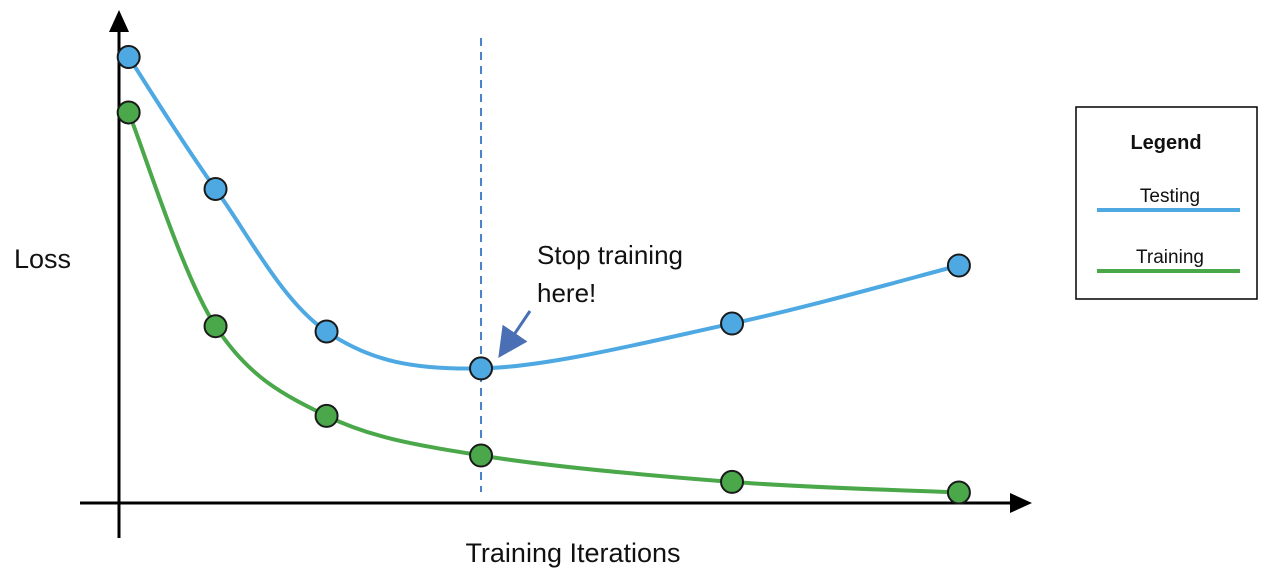 The height and width of the screenshot is (576, 1265). What do you see at coordinates (1170, 257) in the screenshot?
I see `legend-label-training: Training` at bounding box center [1170, 257].